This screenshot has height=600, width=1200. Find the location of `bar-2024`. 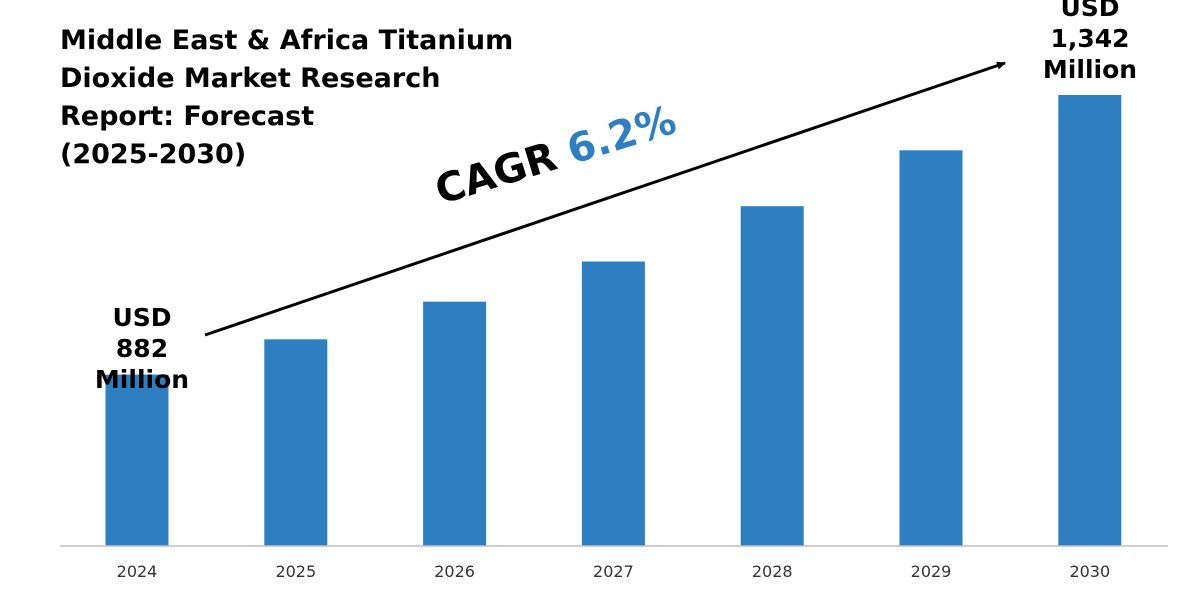

bar-2024 is located at coordinates (137, 460).